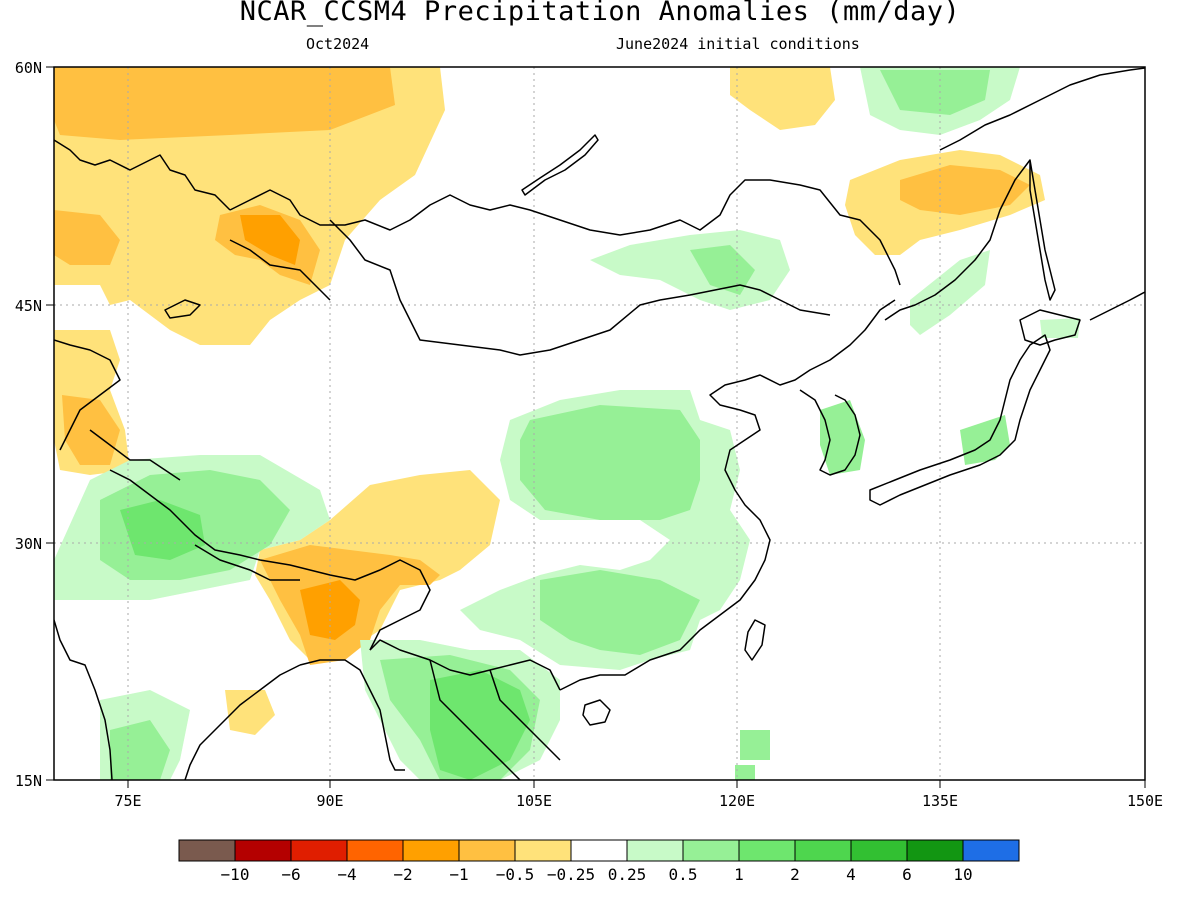 The image size is (1200, 900). What do you see at coordinates (727, 495) in the screenshot?
I see `china-coast` at bounding box center [727, 495].